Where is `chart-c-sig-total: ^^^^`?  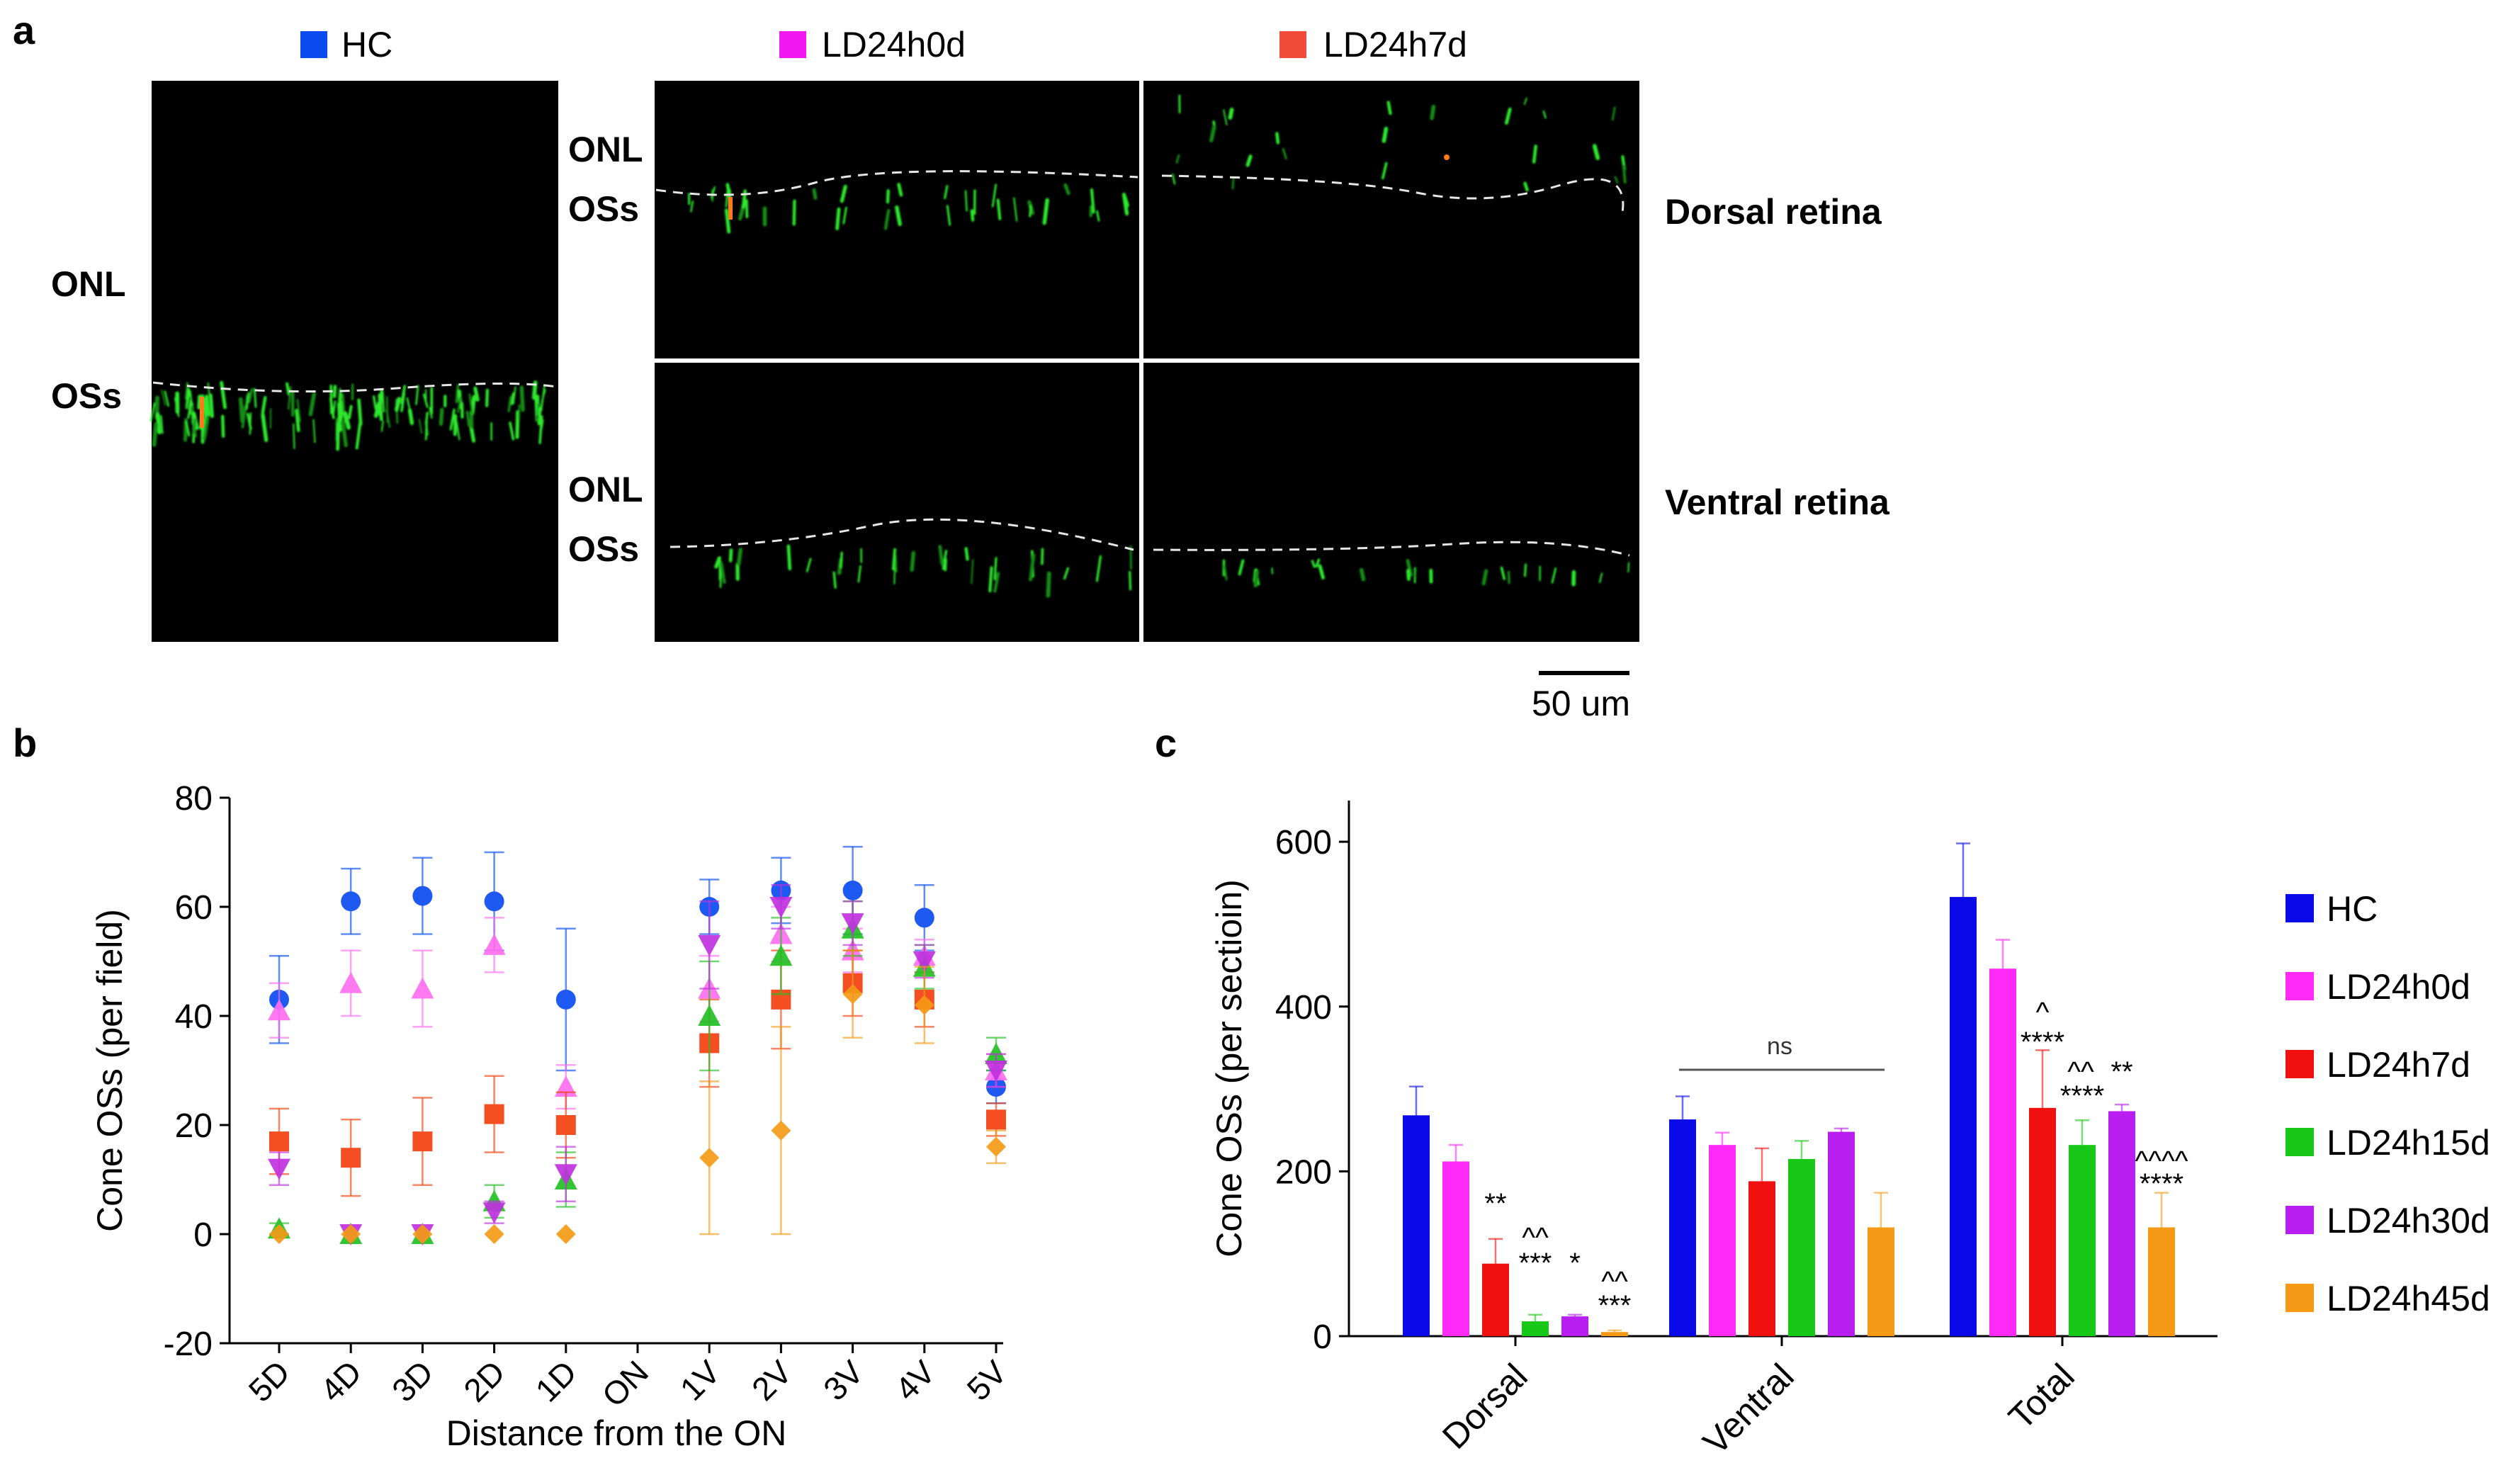 chart-c-sig-total: ^^^^ is located at coordinates (2161, 1161).